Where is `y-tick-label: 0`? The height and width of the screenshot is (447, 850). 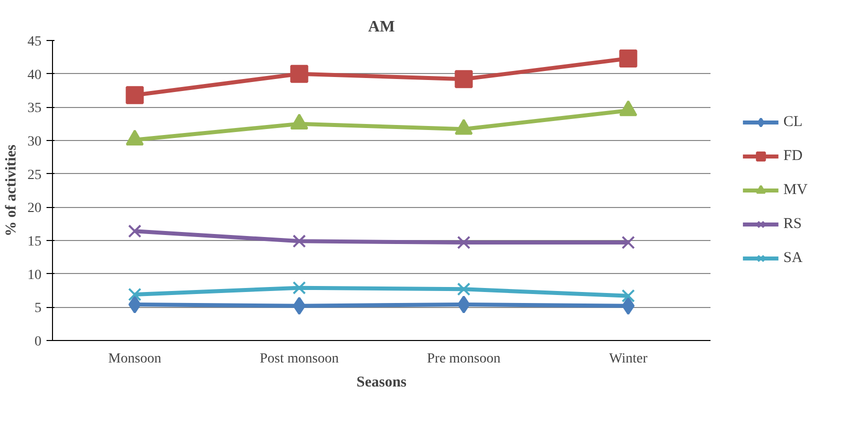
y-tick-label: 0 is located at coordinates (38, 342).